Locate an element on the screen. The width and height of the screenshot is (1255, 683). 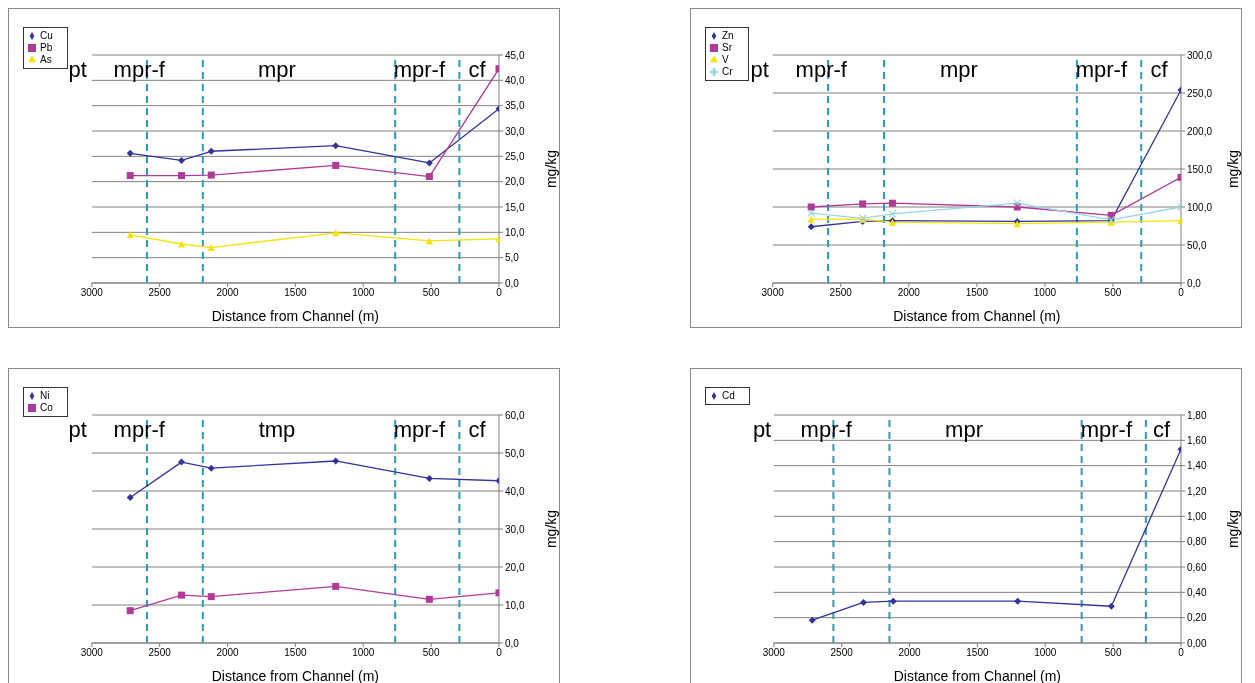
y-tick-label: 1,80 is located at coordinates (1197, 415).